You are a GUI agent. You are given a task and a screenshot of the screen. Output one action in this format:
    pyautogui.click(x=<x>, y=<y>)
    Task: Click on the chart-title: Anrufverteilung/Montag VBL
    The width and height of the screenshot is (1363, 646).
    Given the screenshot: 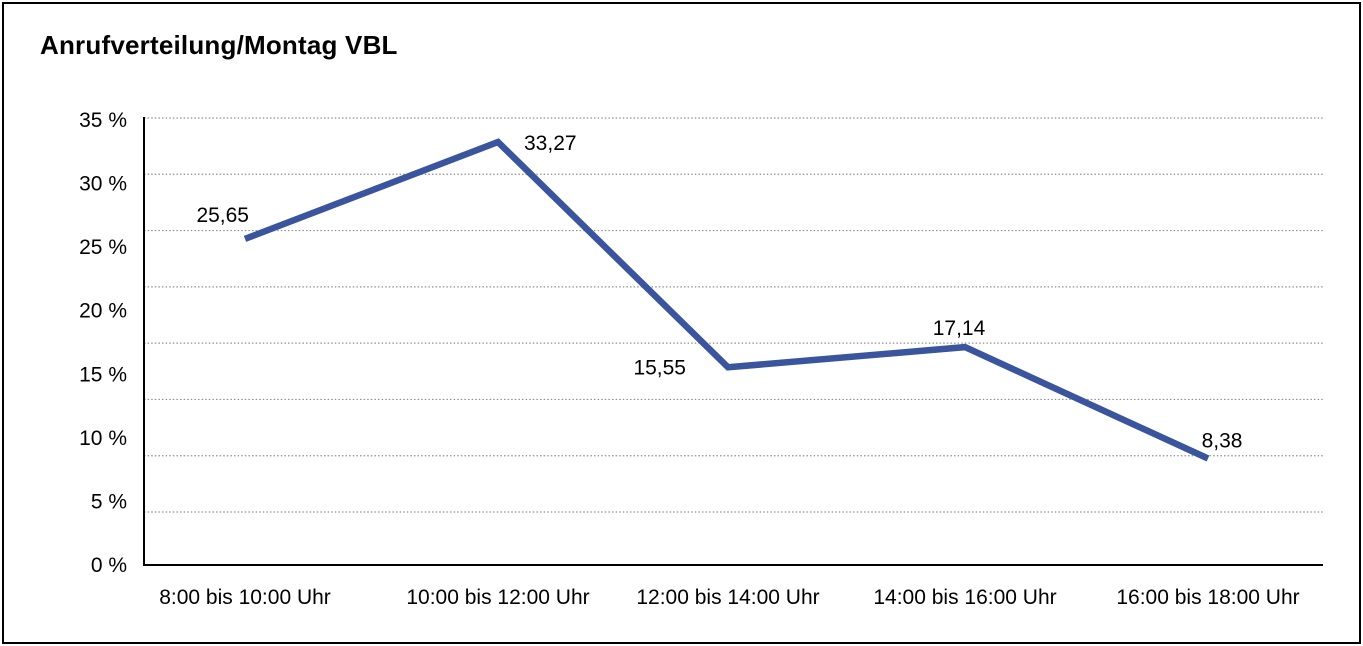 What is the action you would take?
    pyautogui.click(x=219, y=45)
    